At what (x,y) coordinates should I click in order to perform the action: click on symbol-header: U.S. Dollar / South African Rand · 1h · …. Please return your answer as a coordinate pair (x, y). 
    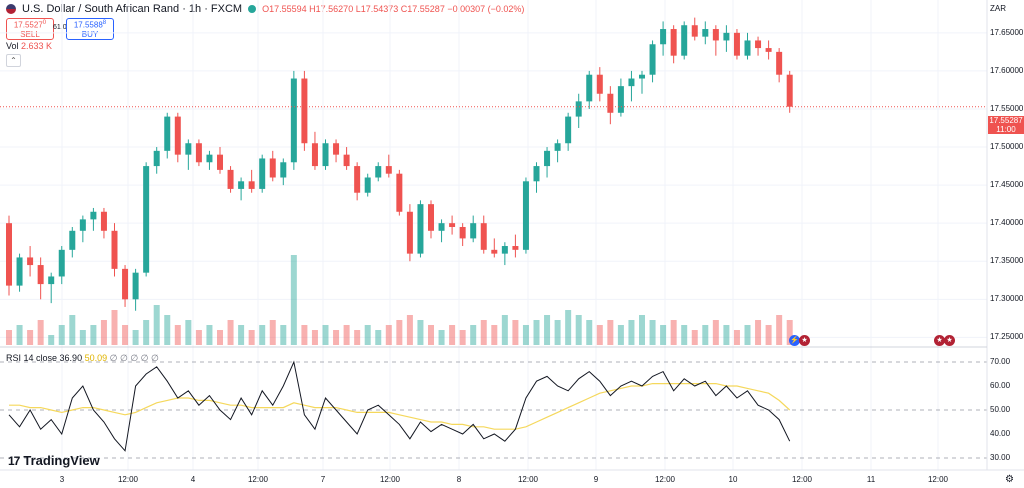
    Looking at the image, I should click on (265, 9).